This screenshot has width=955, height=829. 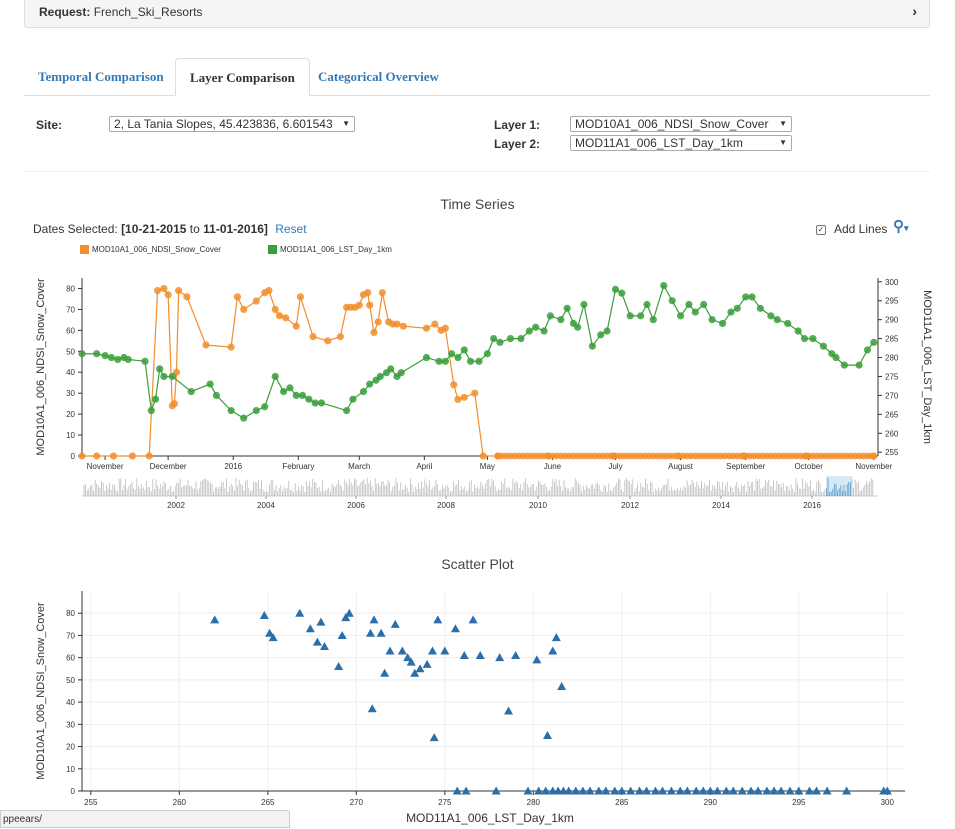 What do you see at coordinates (681, 143) in the screenshot?
I see `layer2-select: MOD11A1_006_LST_Day_1km ▼` at bounding box center [681, 143].